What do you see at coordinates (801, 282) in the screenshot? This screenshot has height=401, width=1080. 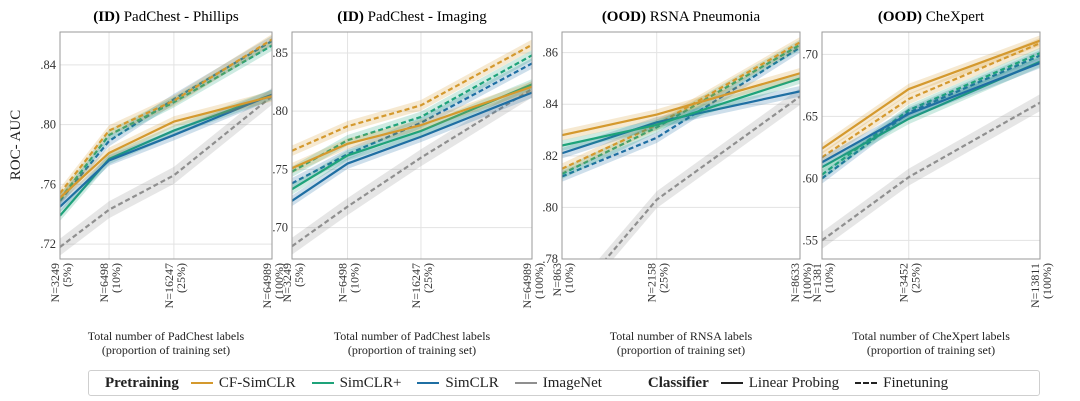 I see `x-tick-label: N=8633(100%)` at bounding box center [801, 282].